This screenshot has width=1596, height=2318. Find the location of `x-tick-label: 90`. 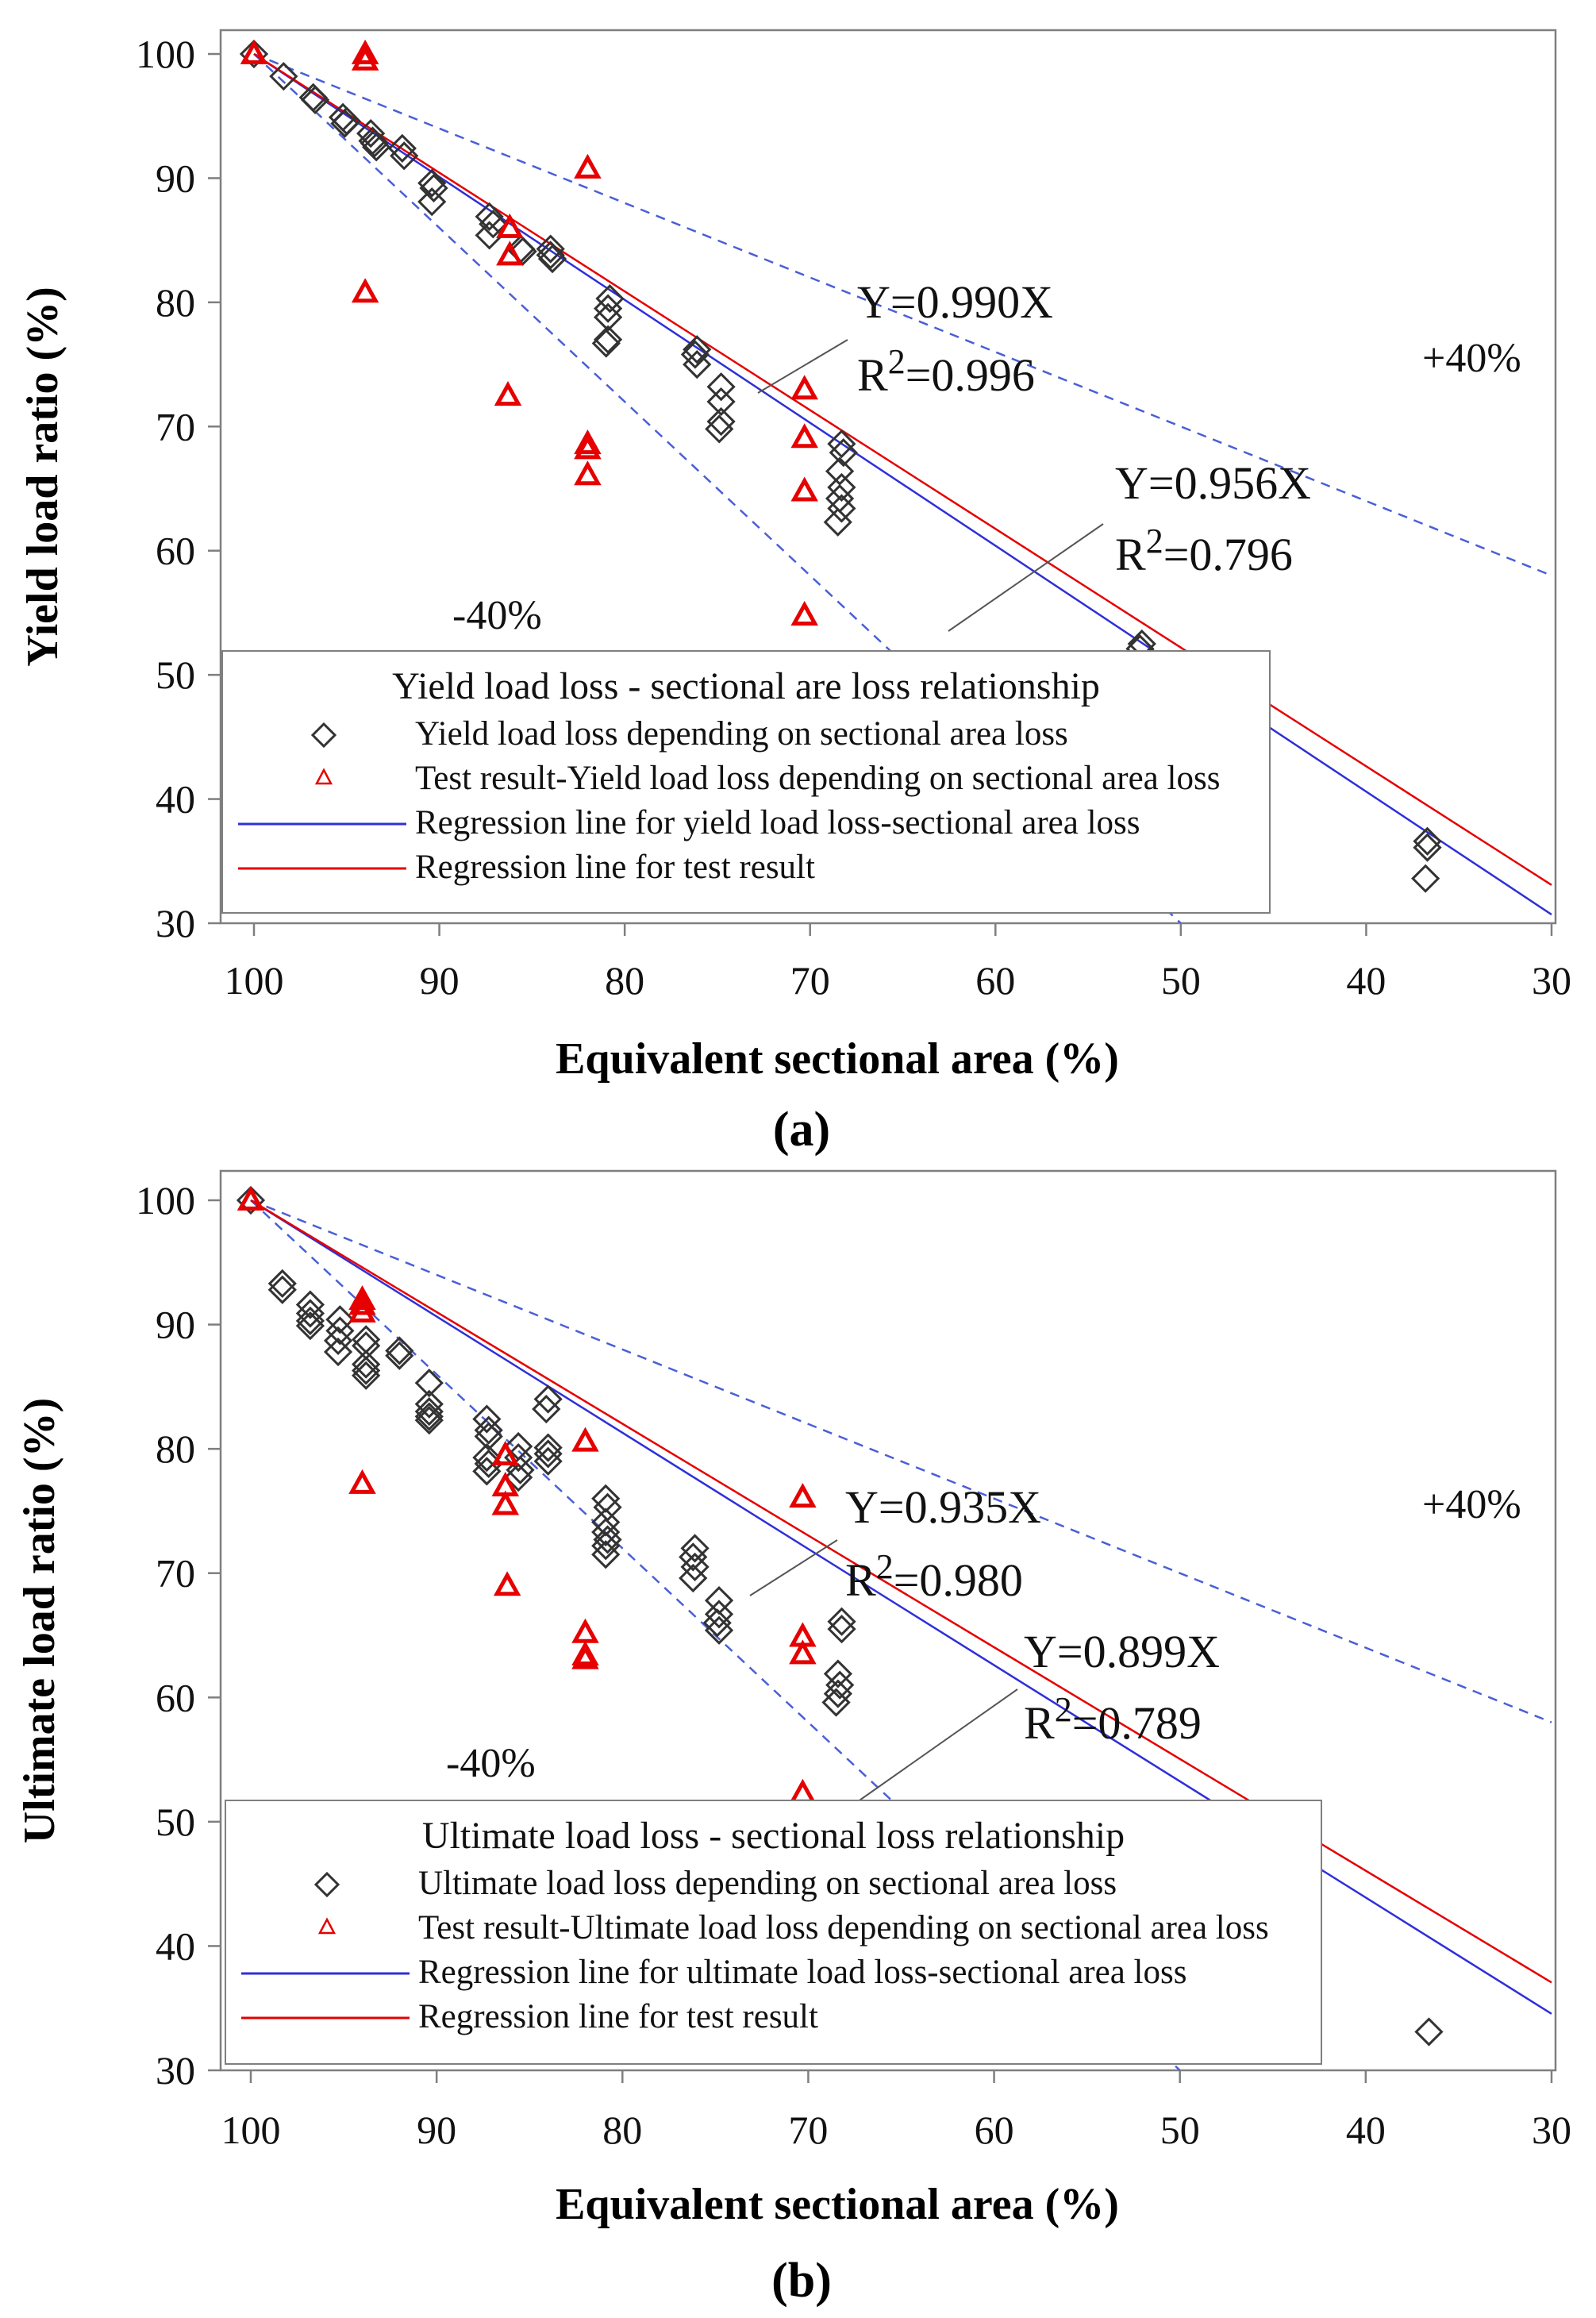

x-tick-label: 90 is located at coordinates (440, 981).